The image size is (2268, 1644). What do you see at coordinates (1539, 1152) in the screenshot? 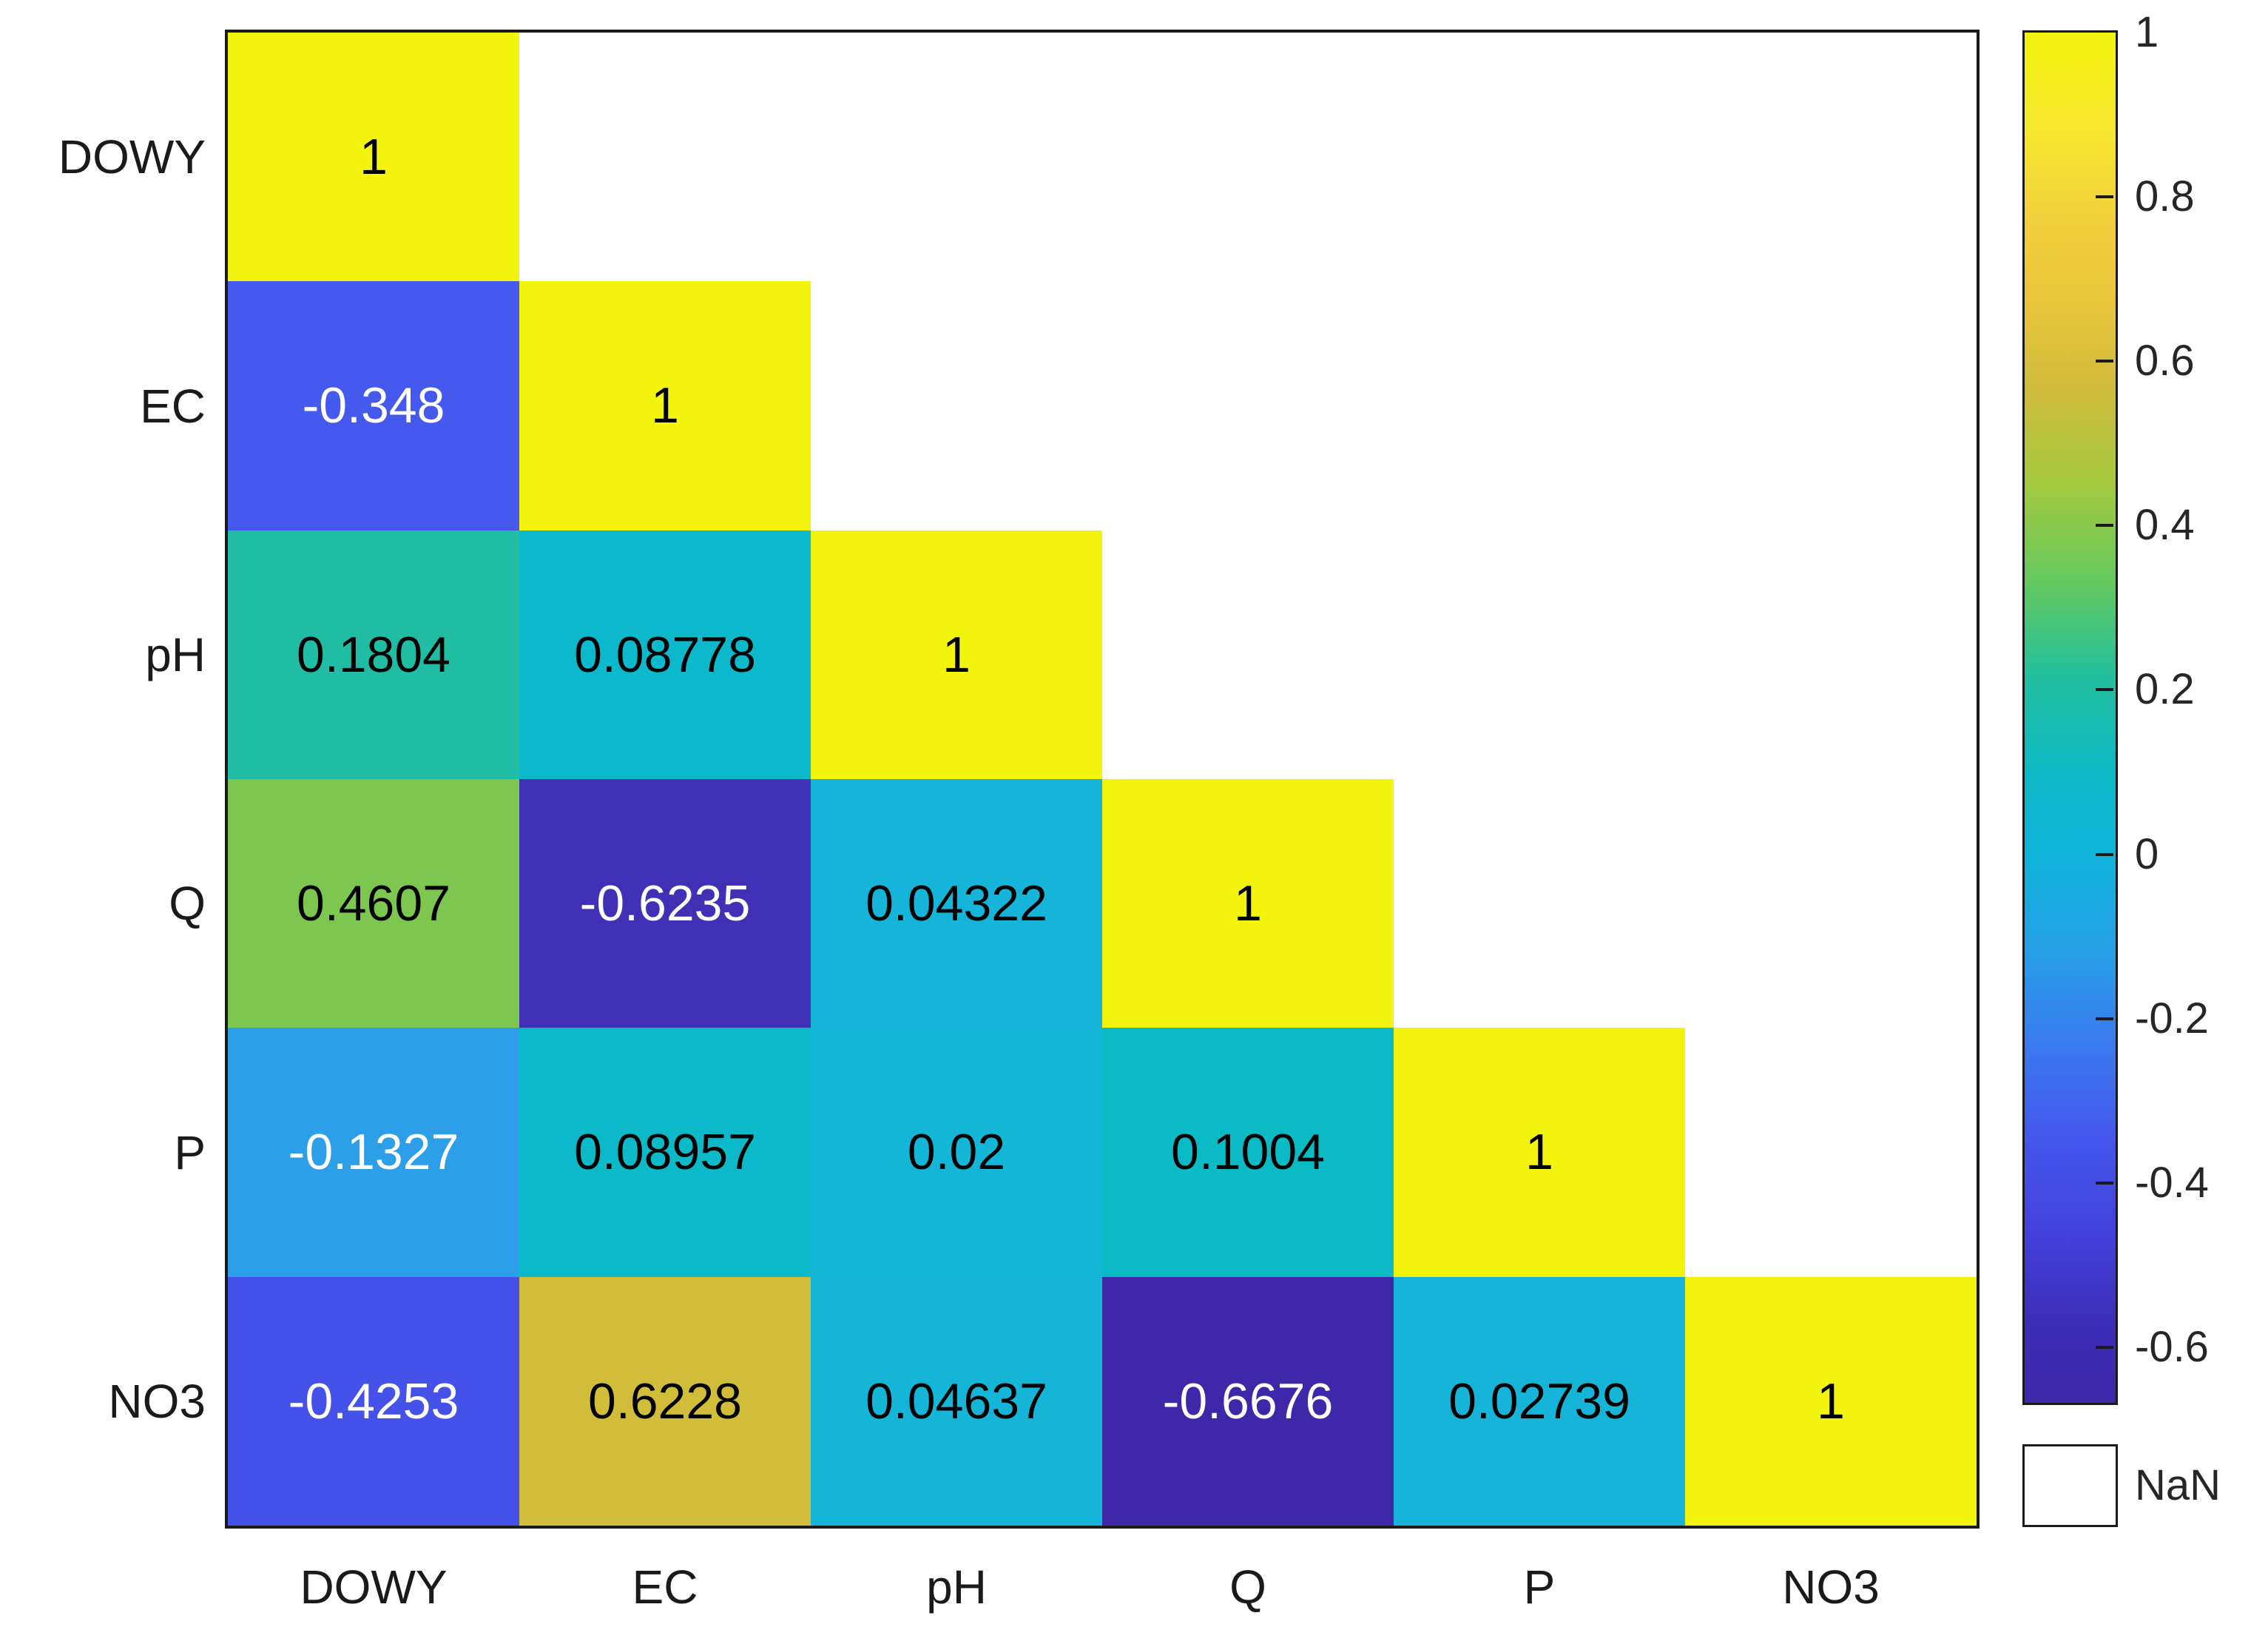
I see `heatmap-cell-P-P: 1` at bounding box center [1539, 1152].